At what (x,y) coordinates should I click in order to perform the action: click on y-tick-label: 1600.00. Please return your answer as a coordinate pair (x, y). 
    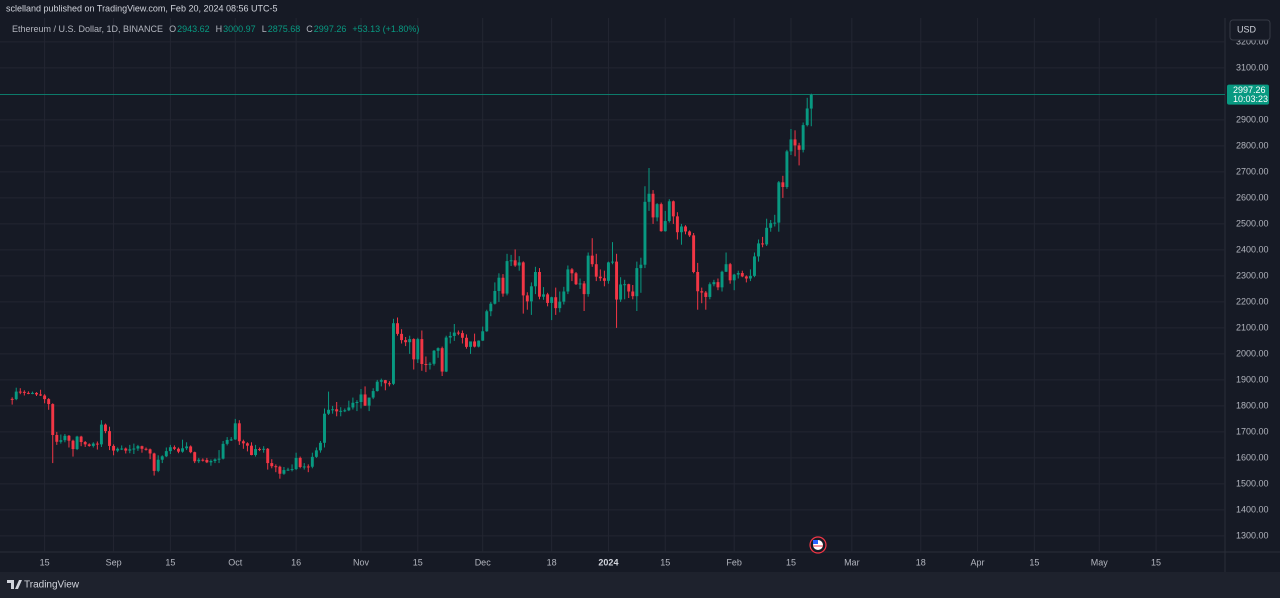
    Looking at the image, I should click on (1252, 457).